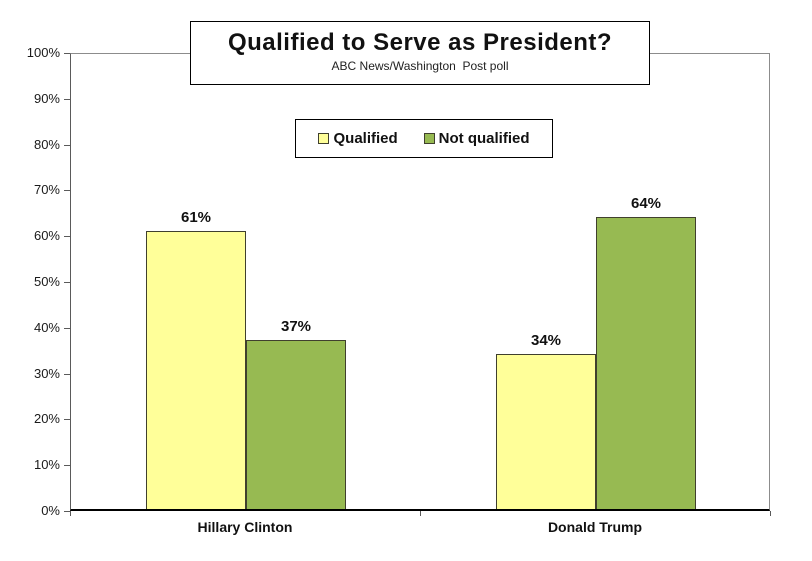 The image size is (812, 561). What do you see at coordinates (245, 527) in the screenshot?
I see `x-category-label: Hillary Clinton` at bounding box center [245, 527].